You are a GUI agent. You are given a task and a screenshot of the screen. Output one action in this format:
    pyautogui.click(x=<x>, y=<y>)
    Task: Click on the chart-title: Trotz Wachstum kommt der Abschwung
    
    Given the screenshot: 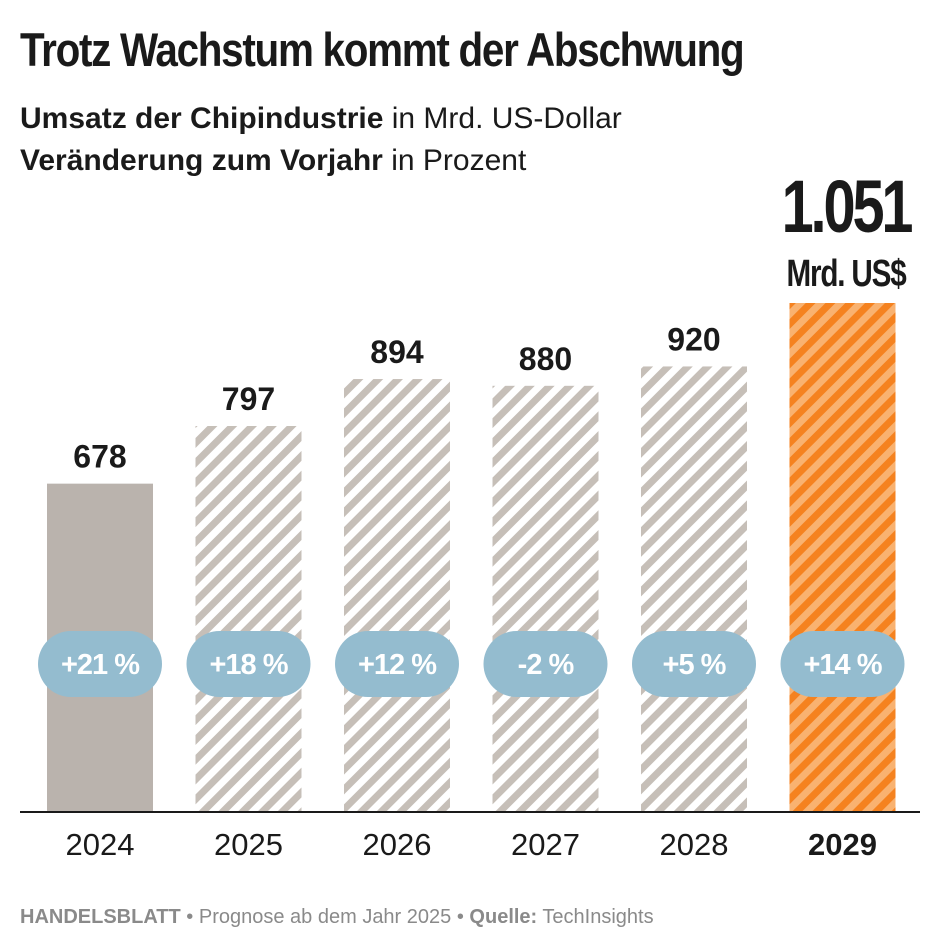 What is the action you would take?
    pyautogui.click(x=382, y=49)
    